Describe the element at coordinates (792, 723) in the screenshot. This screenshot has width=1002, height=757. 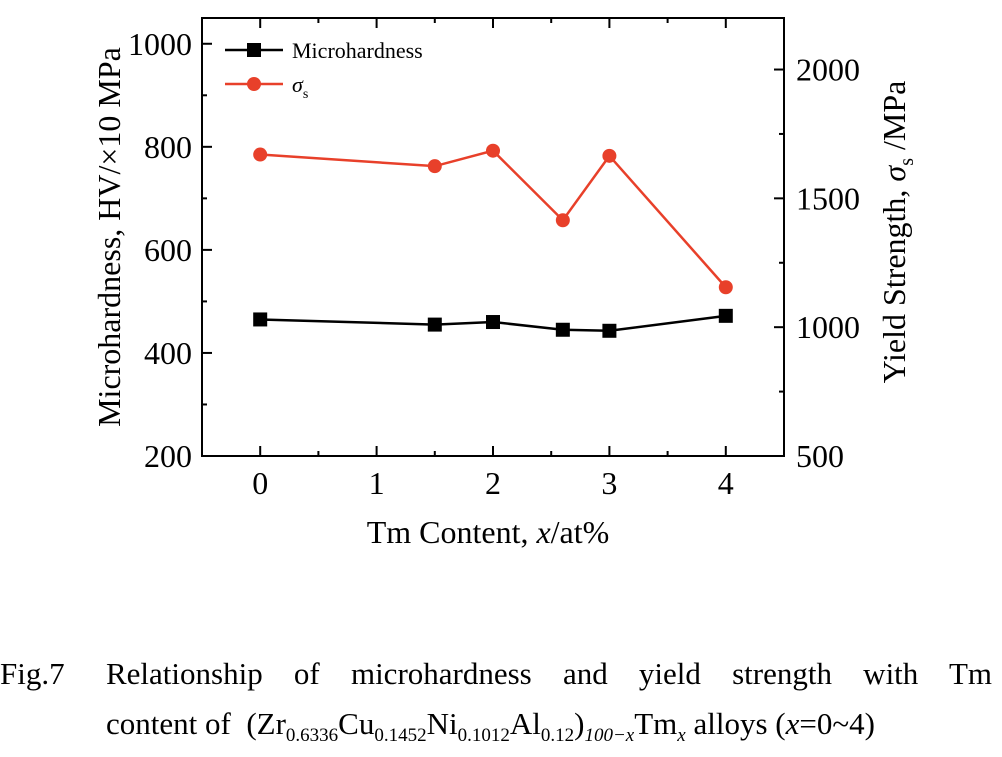
I see `caption-var: x` at that location.